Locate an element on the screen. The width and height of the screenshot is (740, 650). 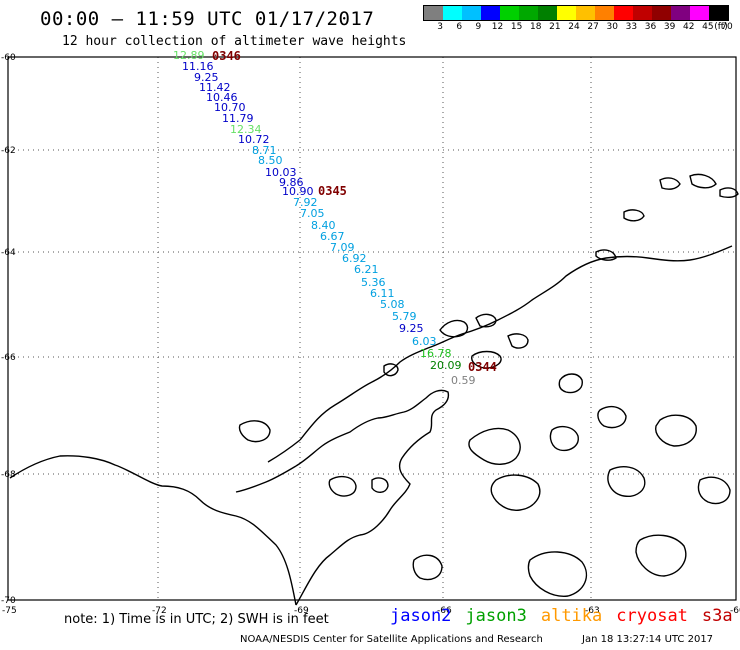
colorbar-label: 24 is located at coordinates (574, 27).